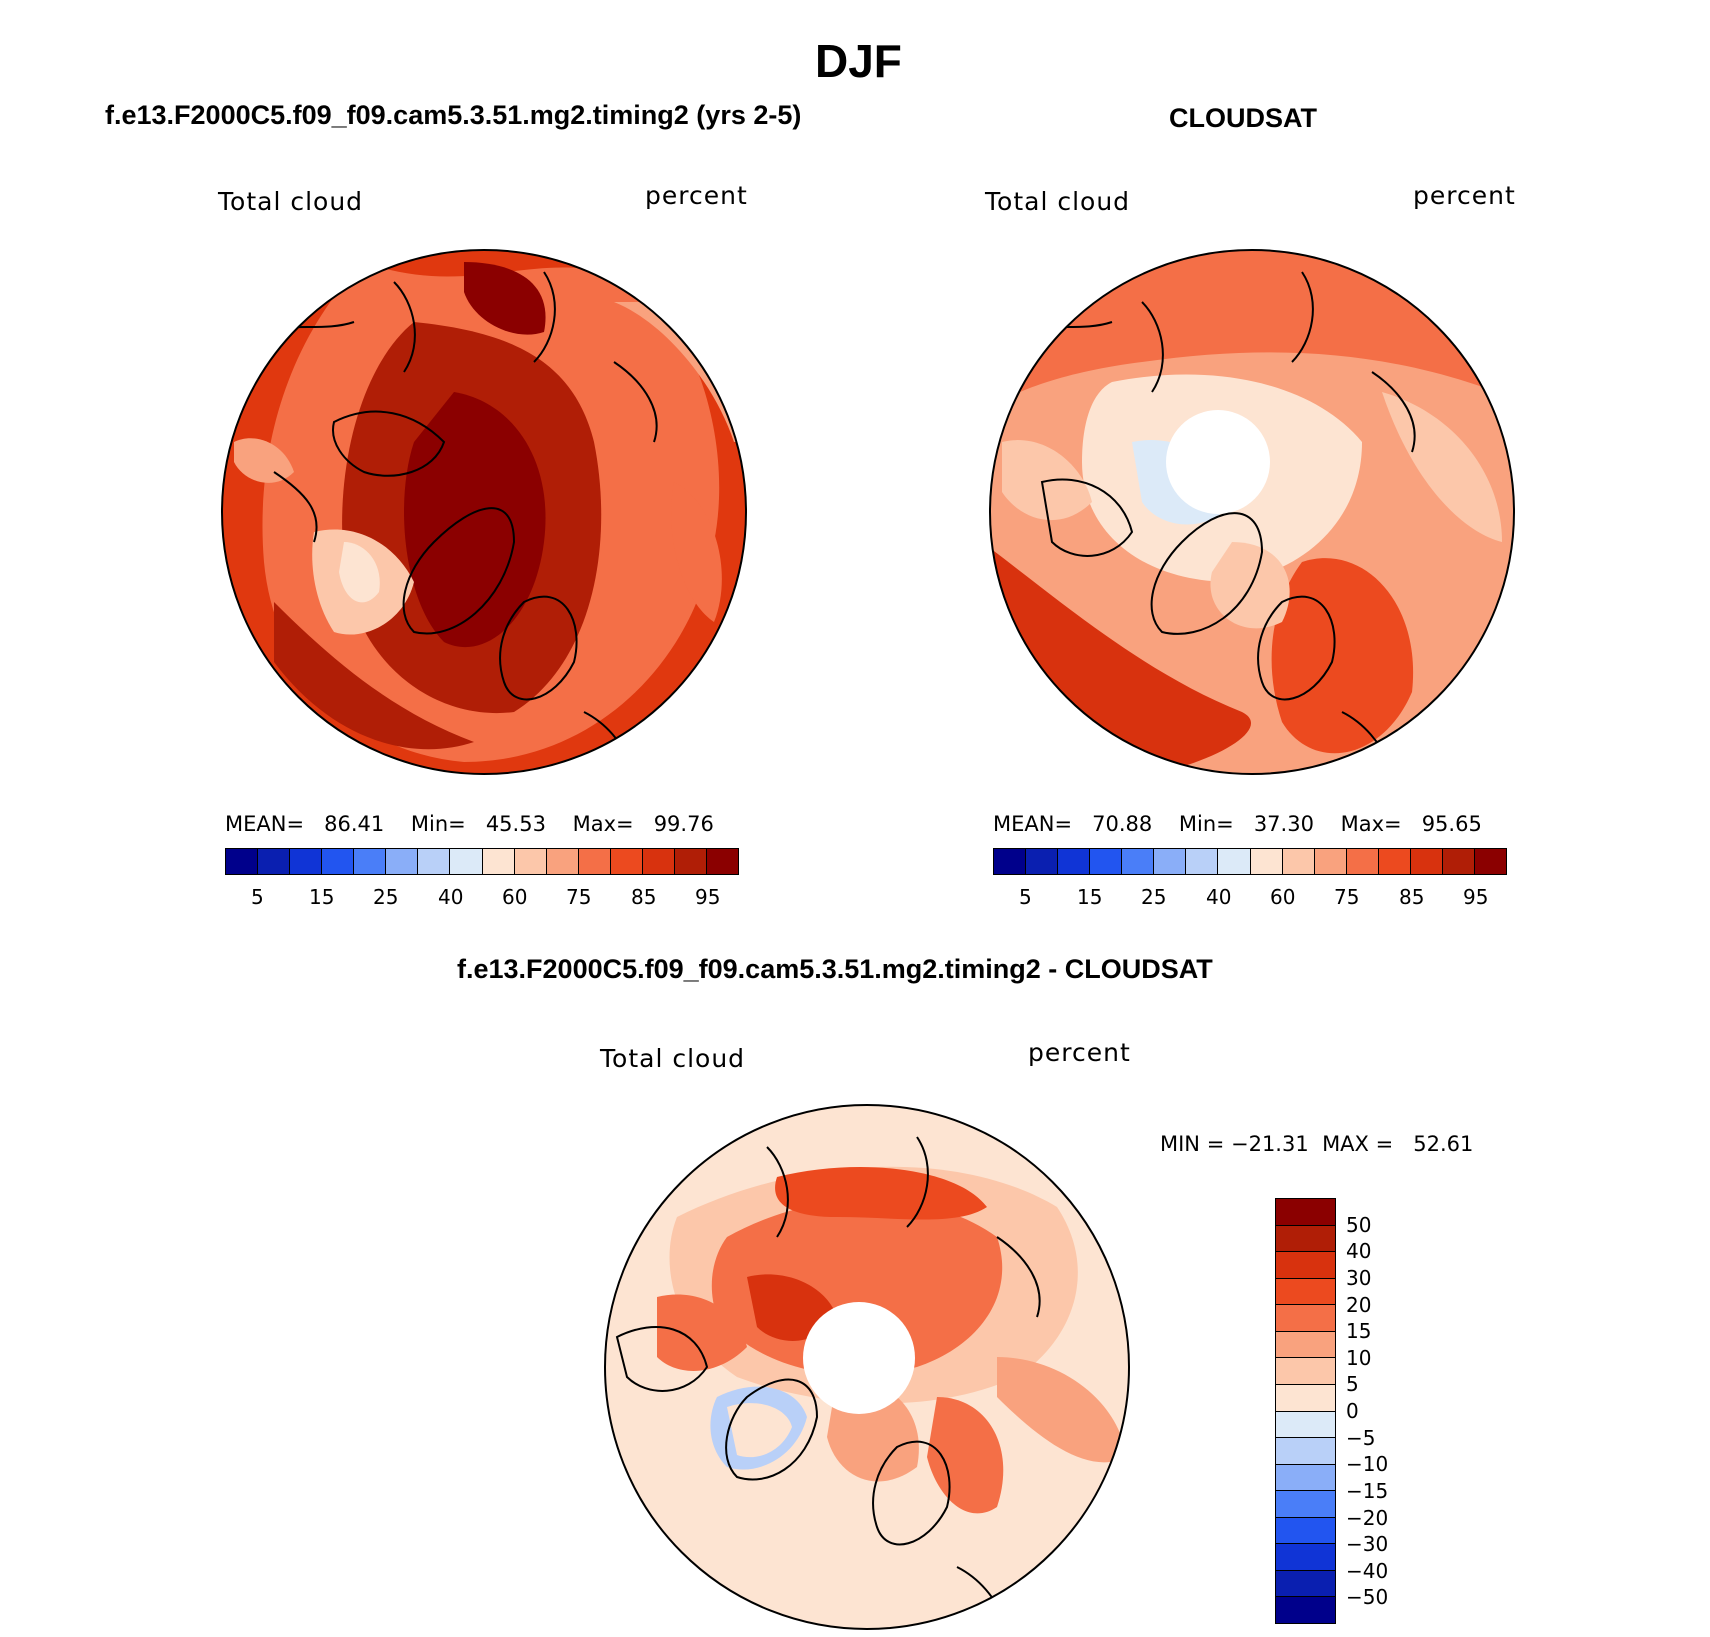 The height and width of the screenshot is (1637, 1710). I want to click on panel-model-min-value: 45.53, so click(515, 824).